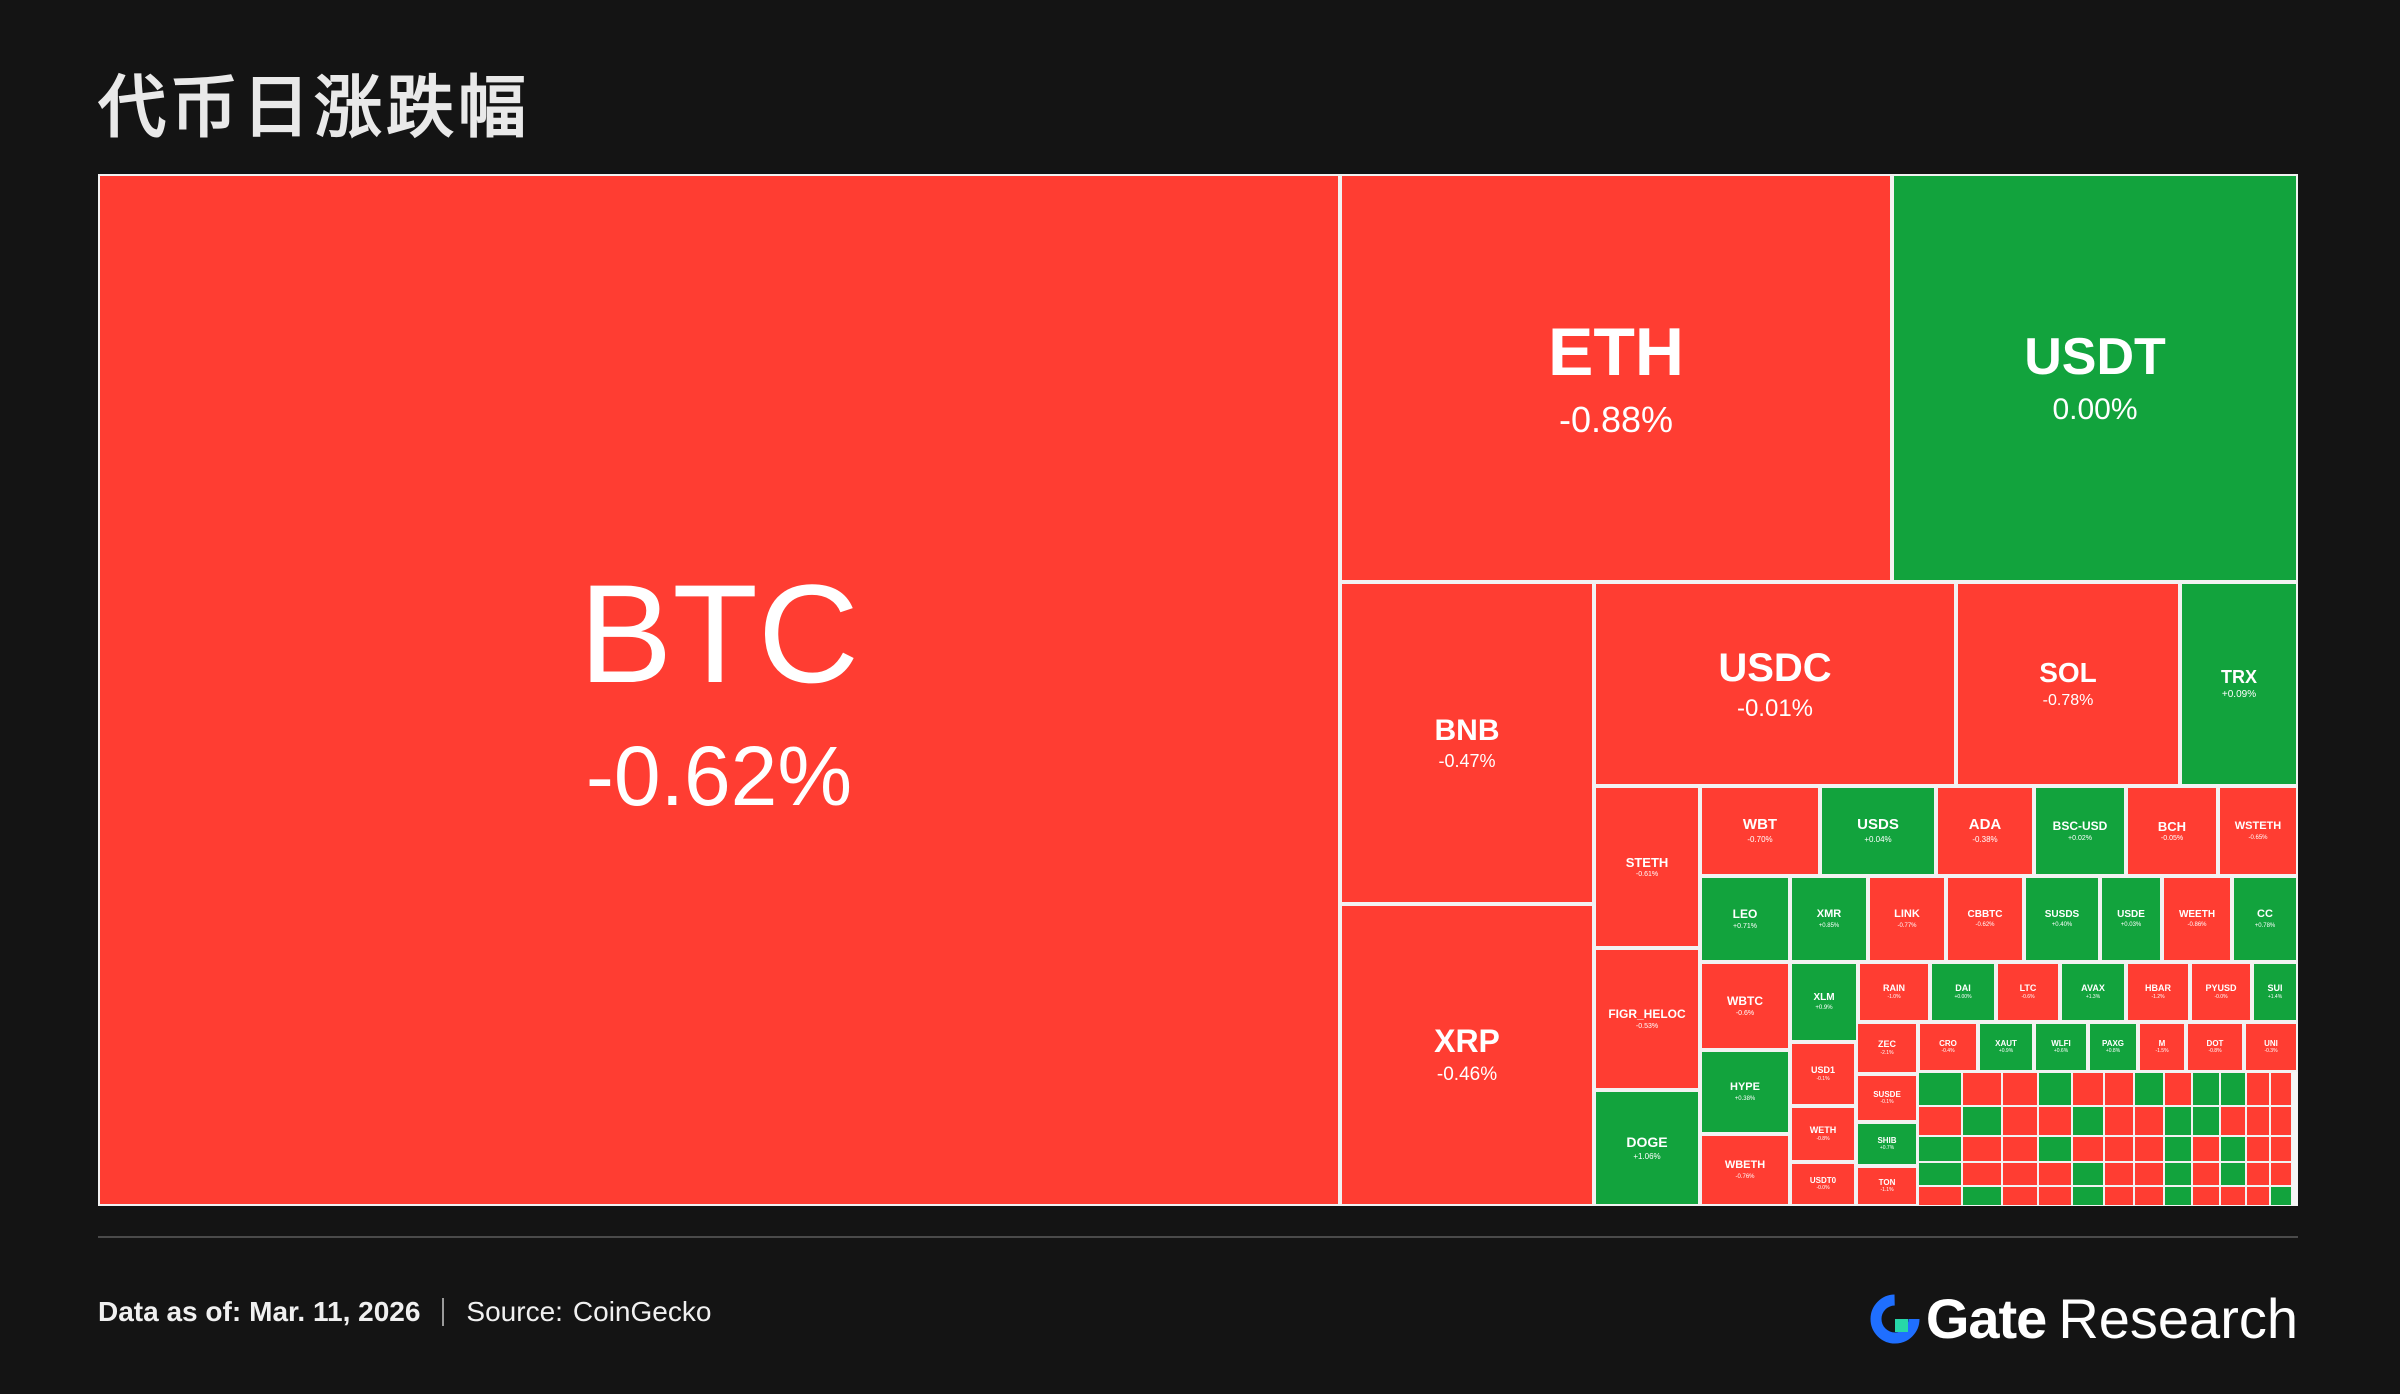  Describe the element at coordinates (1887, 1182) in the screenshot. I see `tile-symbol: TON` at that location.